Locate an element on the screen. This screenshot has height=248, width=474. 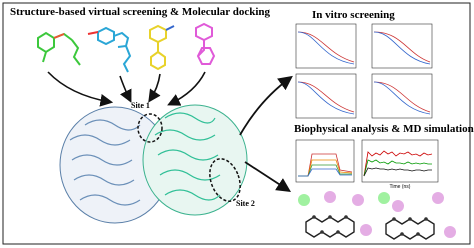
ligands is located at coordinates (126, 47).